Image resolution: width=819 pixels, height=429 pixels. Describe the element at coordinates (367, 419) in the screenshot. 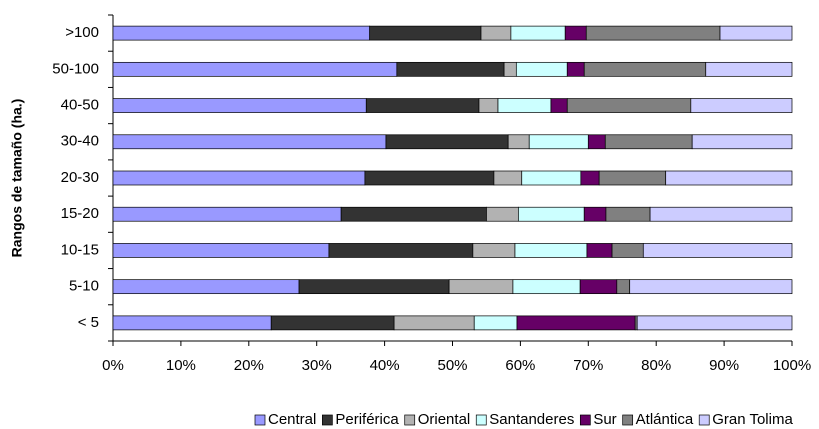

I see `legend-label: Periférica` at that location.